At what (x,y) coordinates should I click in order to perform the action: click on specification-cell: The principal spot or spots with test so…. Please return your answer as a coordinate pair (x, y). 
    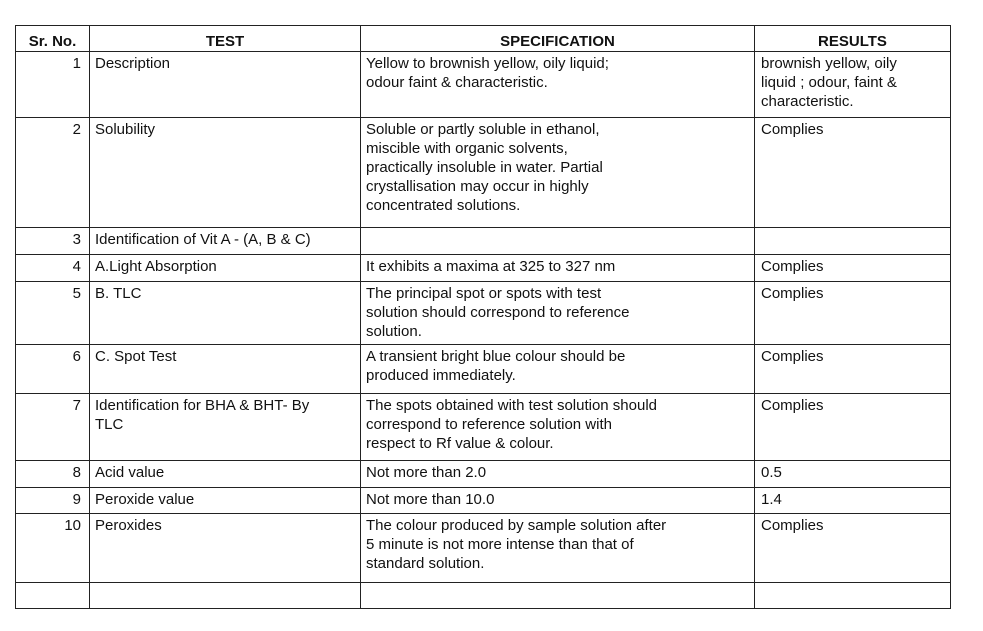
    Looking at the image, I should click on (557, 313).